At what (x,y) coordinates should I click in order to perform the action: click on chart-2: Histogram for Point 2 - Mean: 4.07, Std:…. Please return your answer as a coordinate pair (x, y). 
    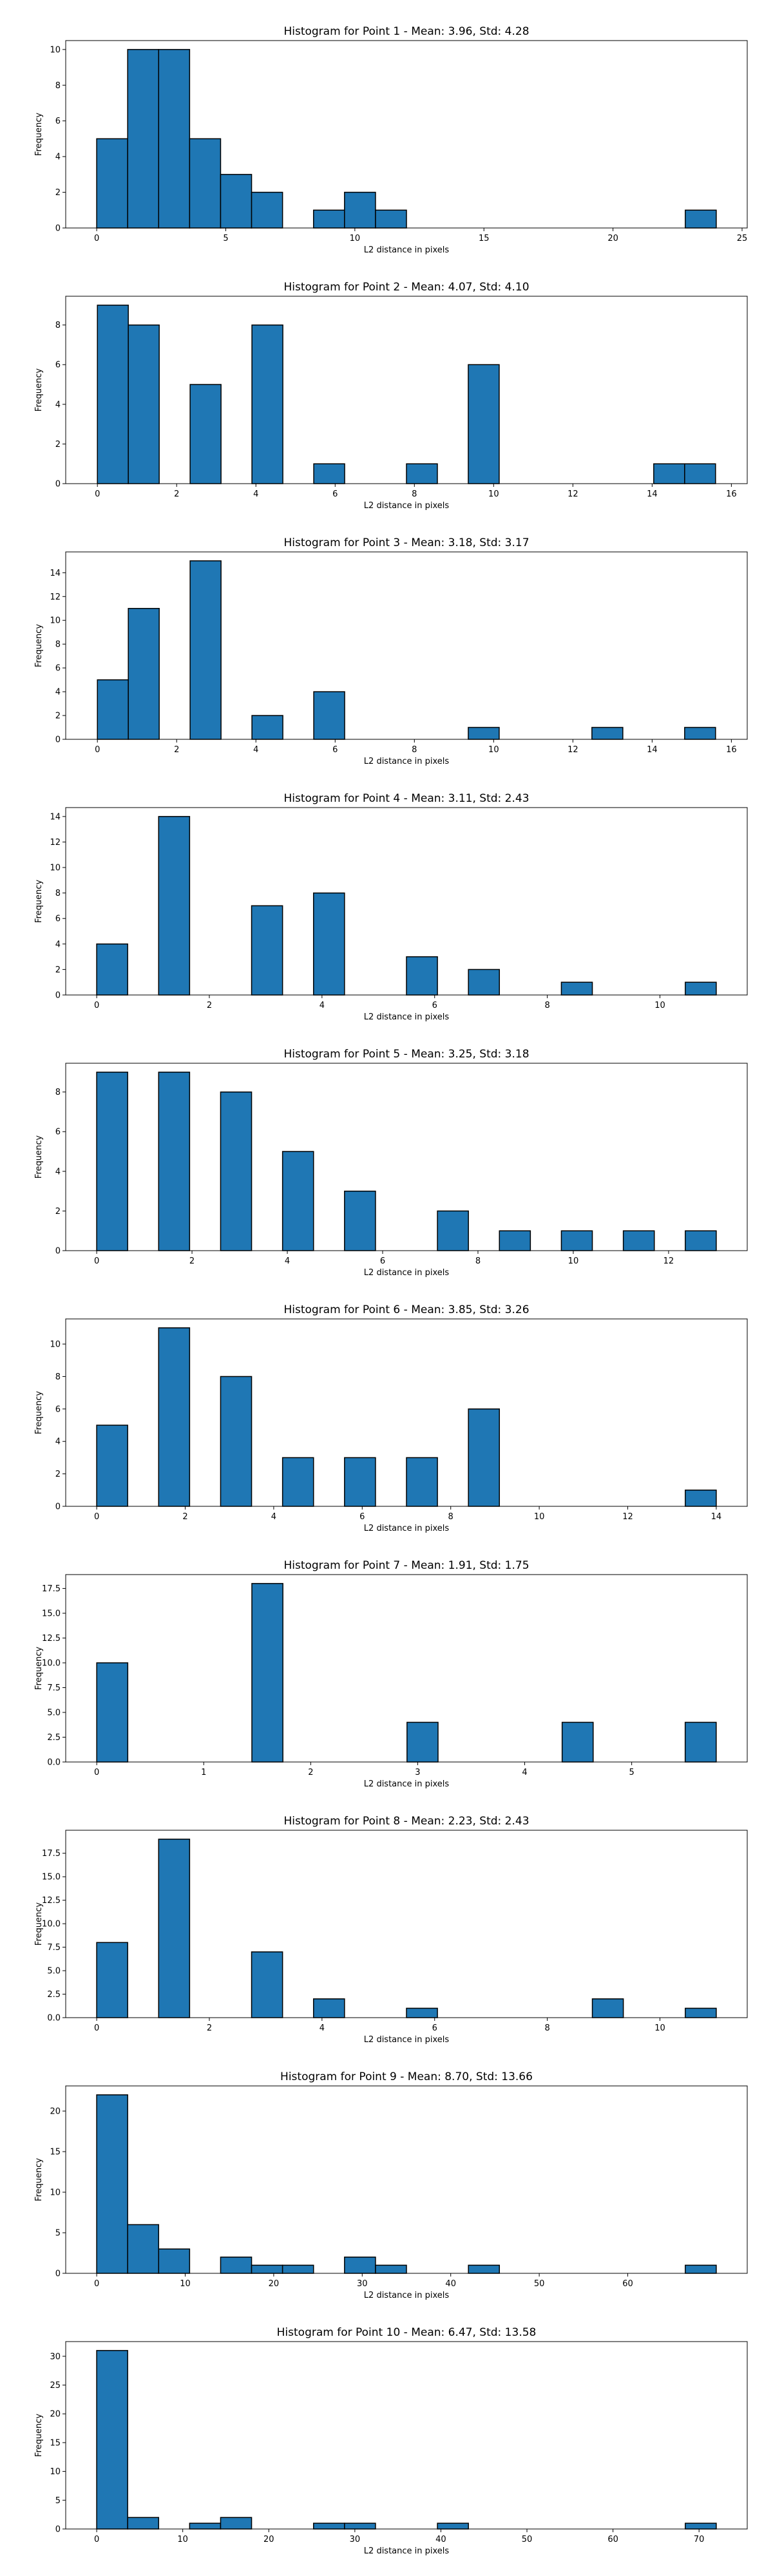
    Looking at the image, I should click on (391, 396).